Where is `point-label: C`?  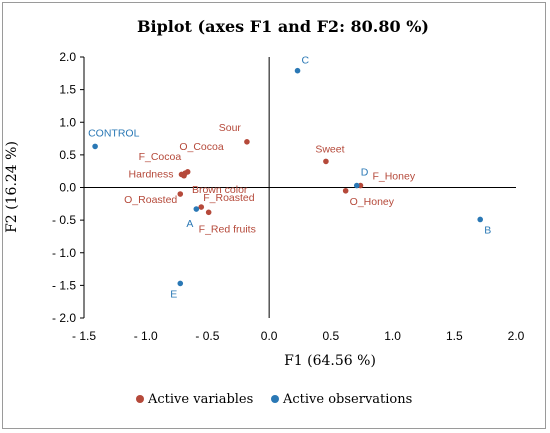
point-label: C is located at coordinates (306, 61).